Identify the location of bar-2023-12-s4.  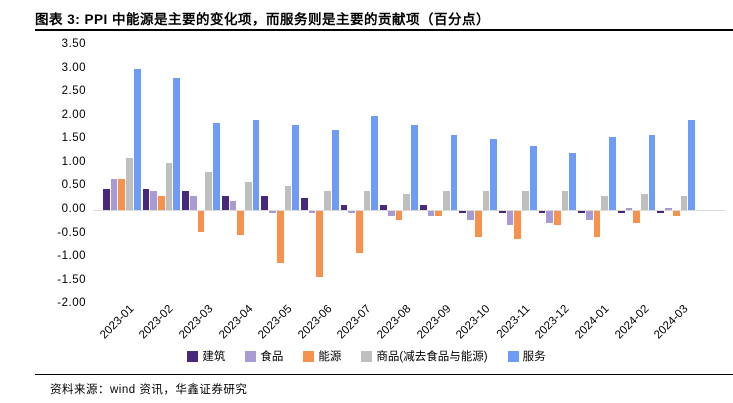
(573, 181).